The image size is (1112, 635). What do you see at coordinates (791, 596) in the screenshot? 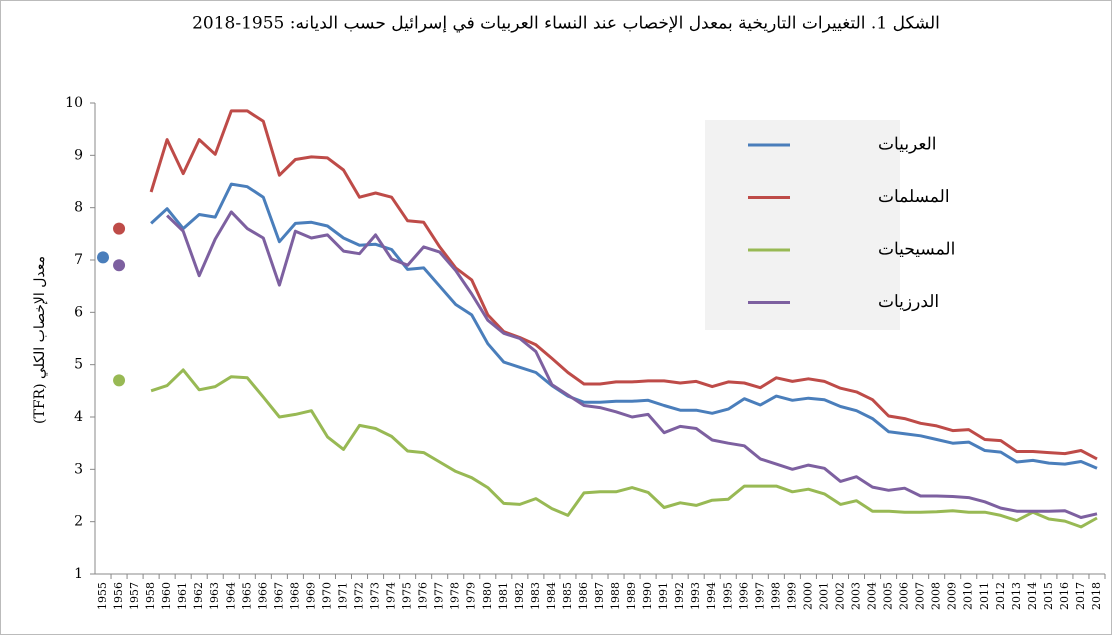
I see `x-tick-label: 1999` at bounding box center [791, 596].